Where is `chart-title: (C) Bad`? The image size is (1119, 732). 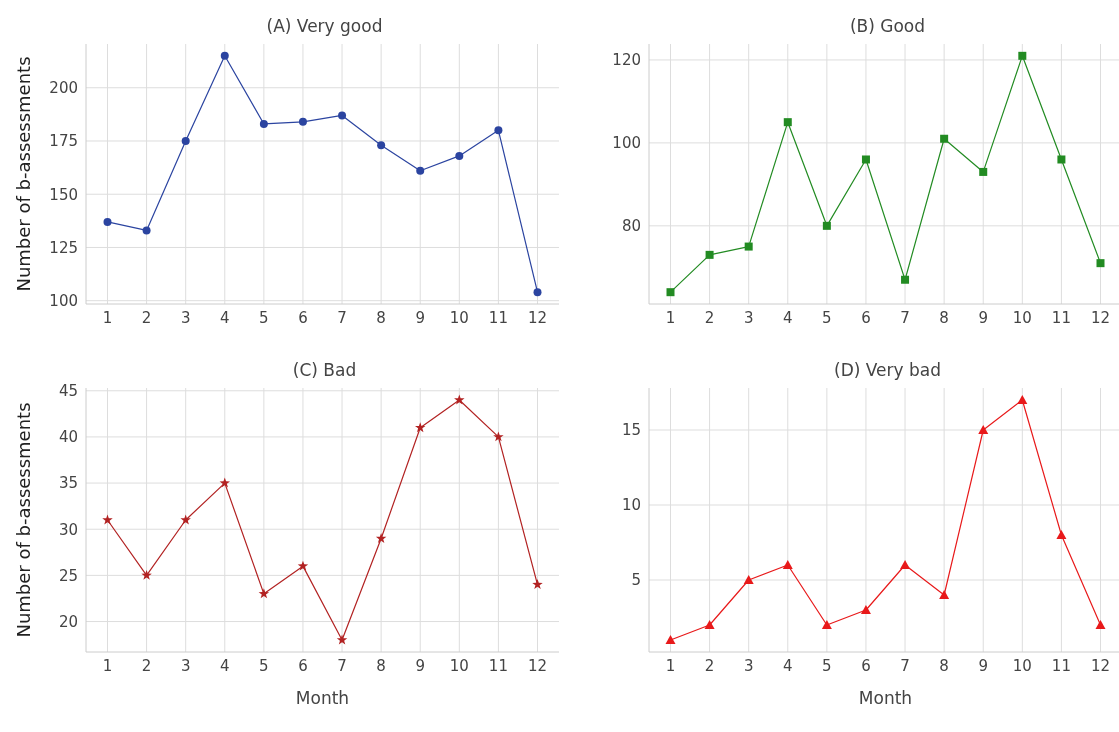 chart-title: (C) Bad is located at coordinates (324, 370).